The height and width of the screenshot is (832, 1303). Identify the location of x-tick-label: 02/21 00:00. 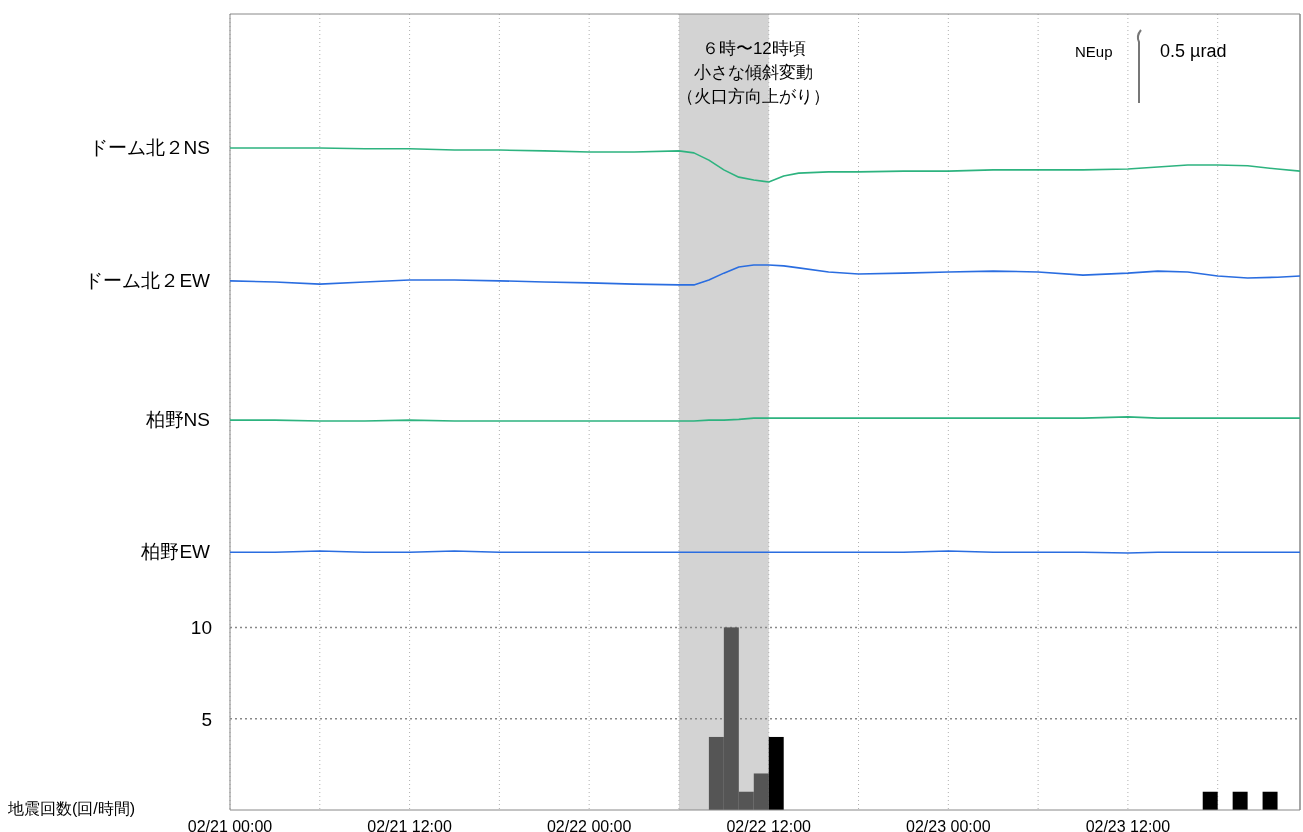
(230, 825).